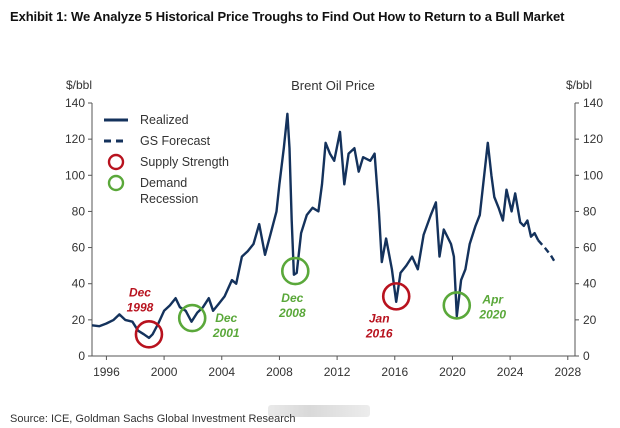 The height and width of the screenshot is (428, 620). What do you see at coordinates (590, 248) in the screenshot?
I see `y-tick-label-right: 60` at bounding box center [590, 248].